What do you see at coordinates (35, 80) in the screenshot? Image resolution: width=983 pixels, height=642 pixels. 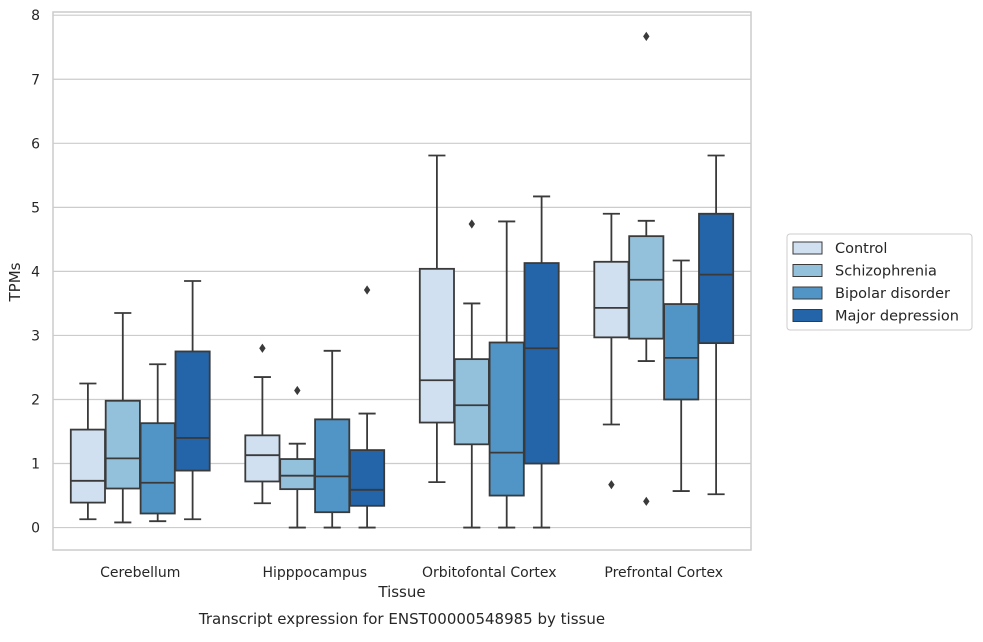 I see `y-tick-label-7: 7` at bounding box center [35, 80].